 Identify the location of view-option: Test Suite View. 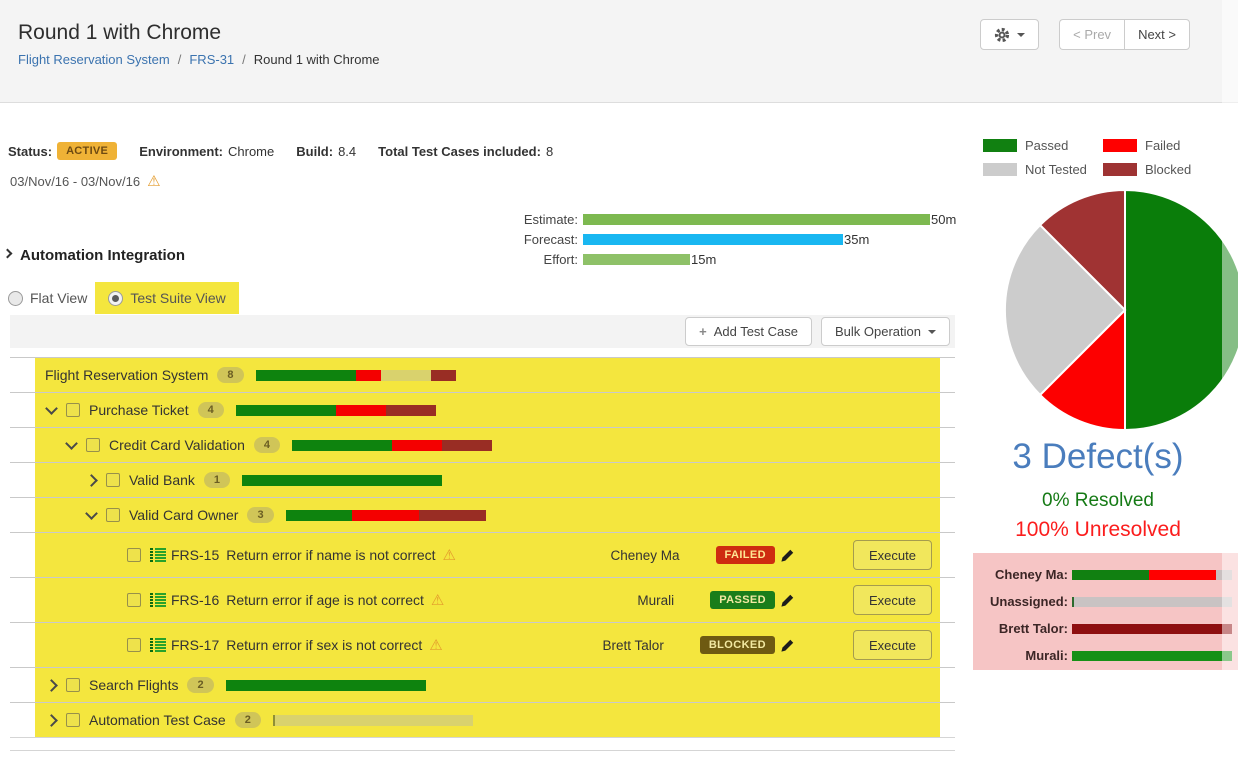
(167, 298).